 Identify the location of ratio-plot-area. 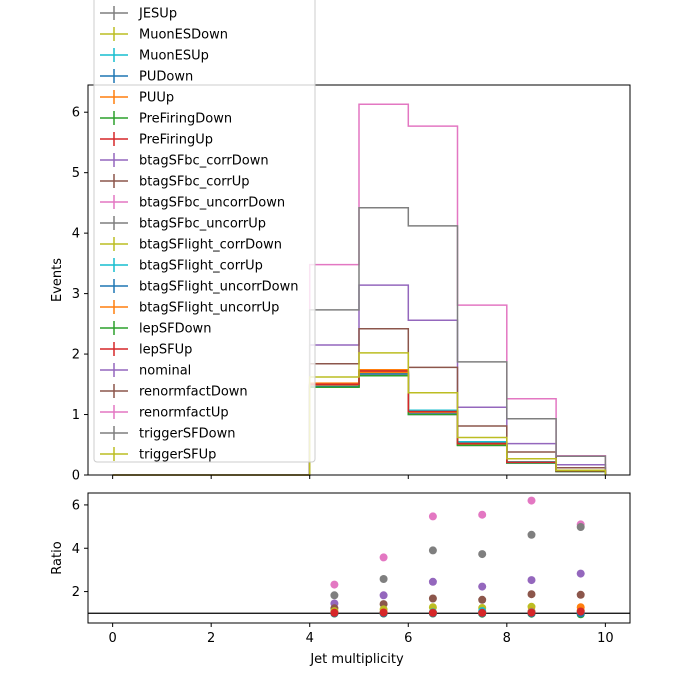
(359, 558).